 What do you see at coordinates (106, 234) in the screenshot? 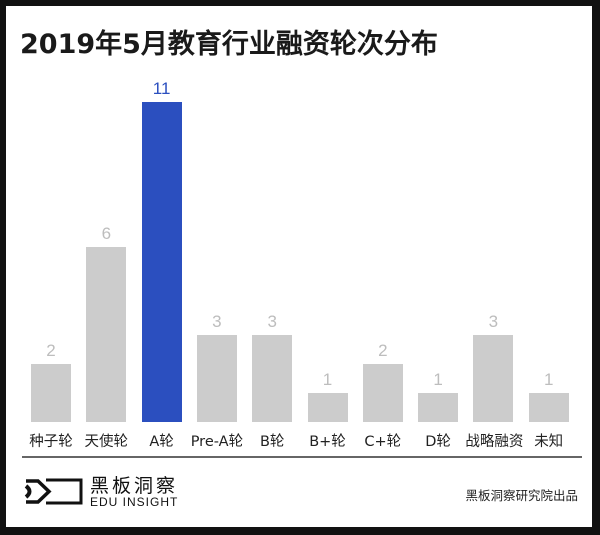
I see `bar-value-label: 6` at bounding box center [106, 234].